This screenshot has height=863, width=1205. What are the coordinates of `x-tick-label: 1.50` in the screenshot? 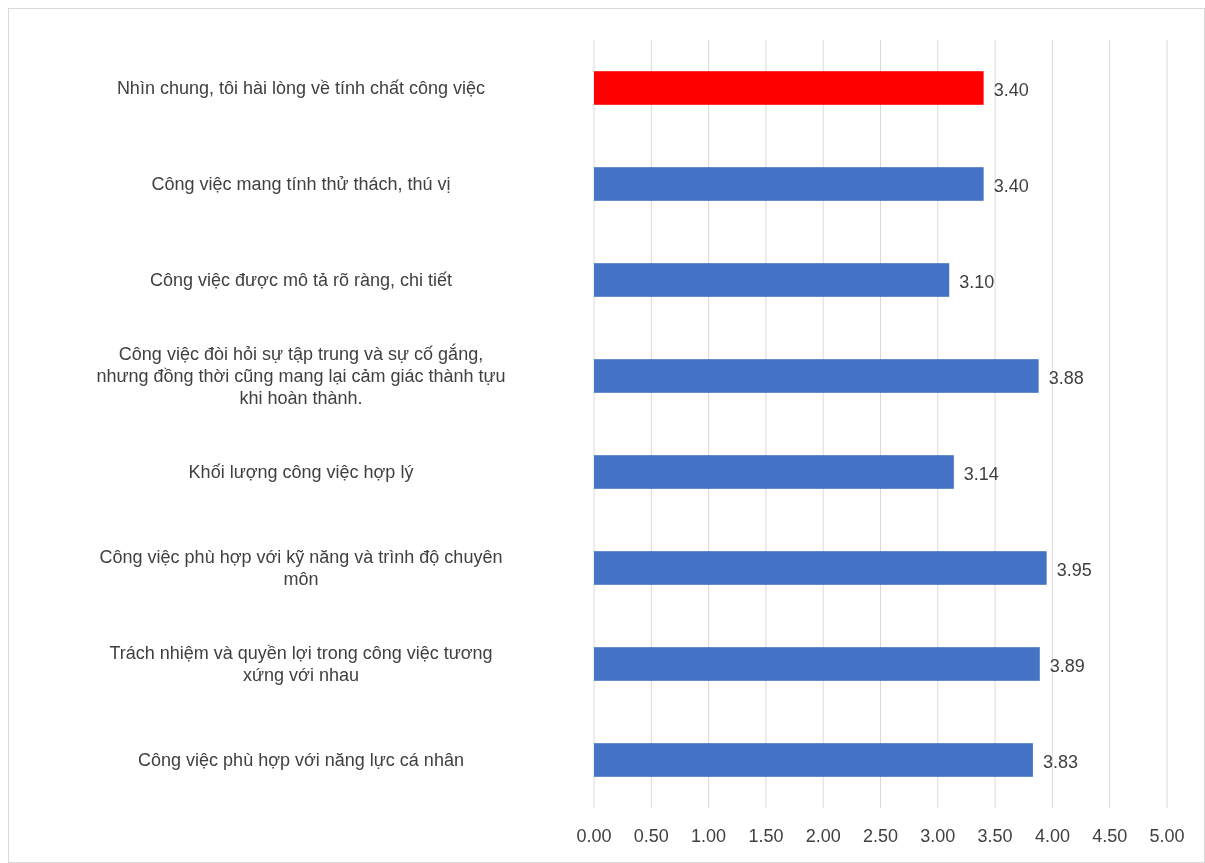 It's located at (766, 836).